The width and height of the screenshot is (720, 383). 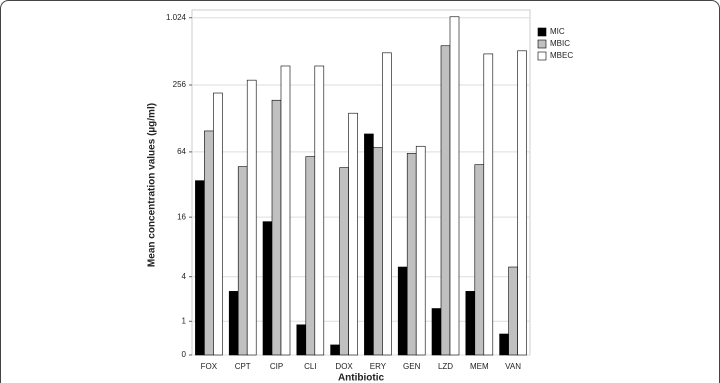 I want to click on x-tick-label: LZD, so click(x=445, y=366).